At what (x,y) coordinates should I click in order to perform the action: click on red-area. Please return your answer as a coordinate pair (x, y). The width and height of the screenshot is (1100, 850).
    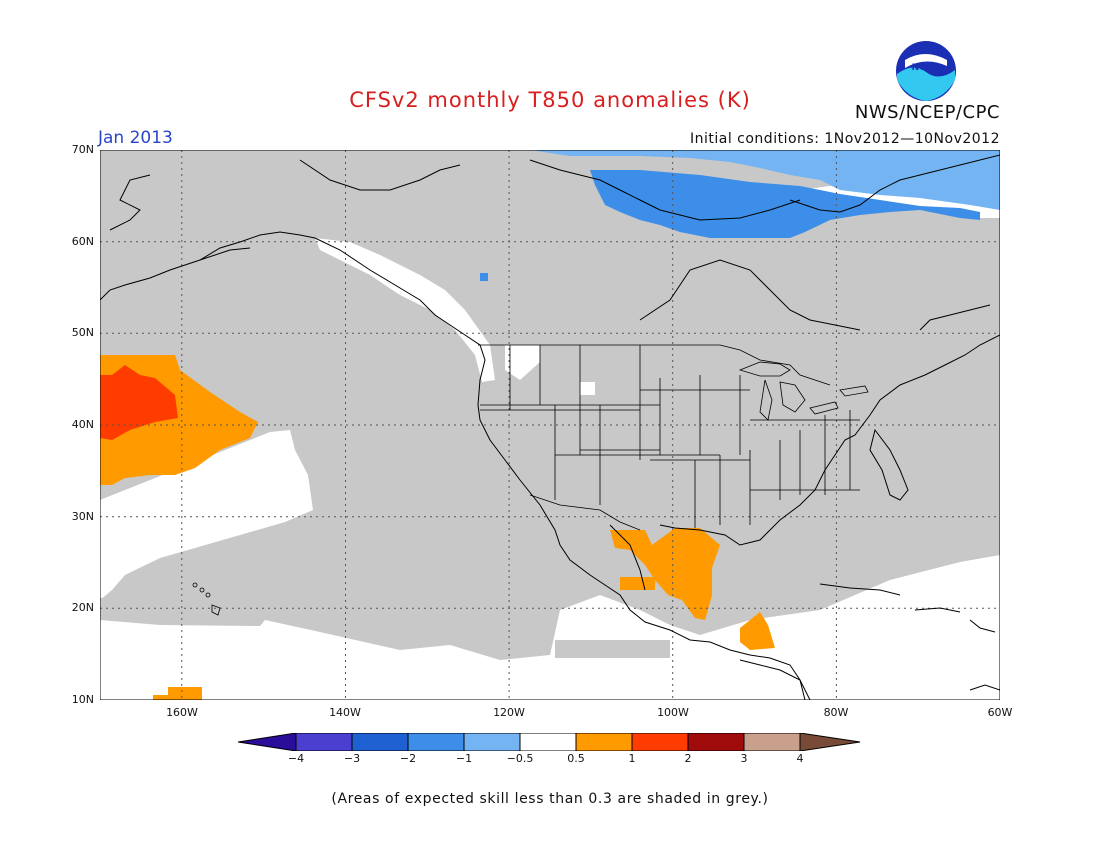
    Looking at the image, I should click on (139, 402).